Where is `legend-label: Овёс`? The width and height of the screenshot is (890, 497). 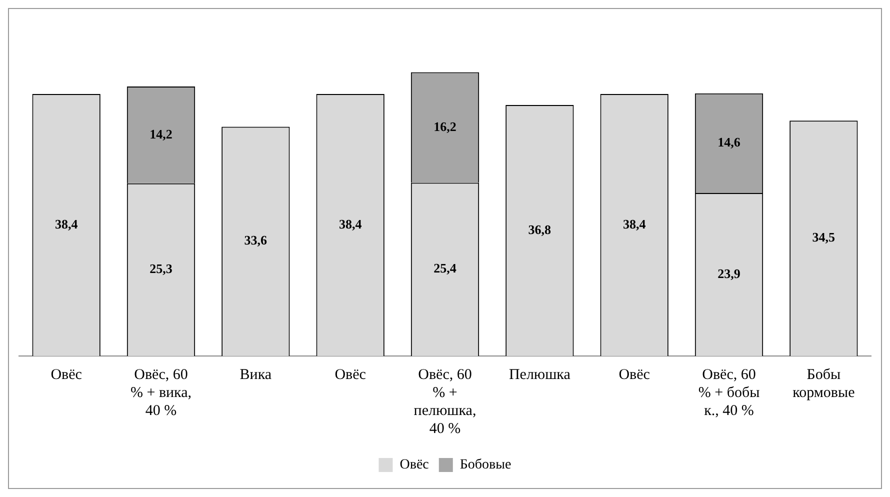
legend-label: Овёс is located at coordinates (414, 465).